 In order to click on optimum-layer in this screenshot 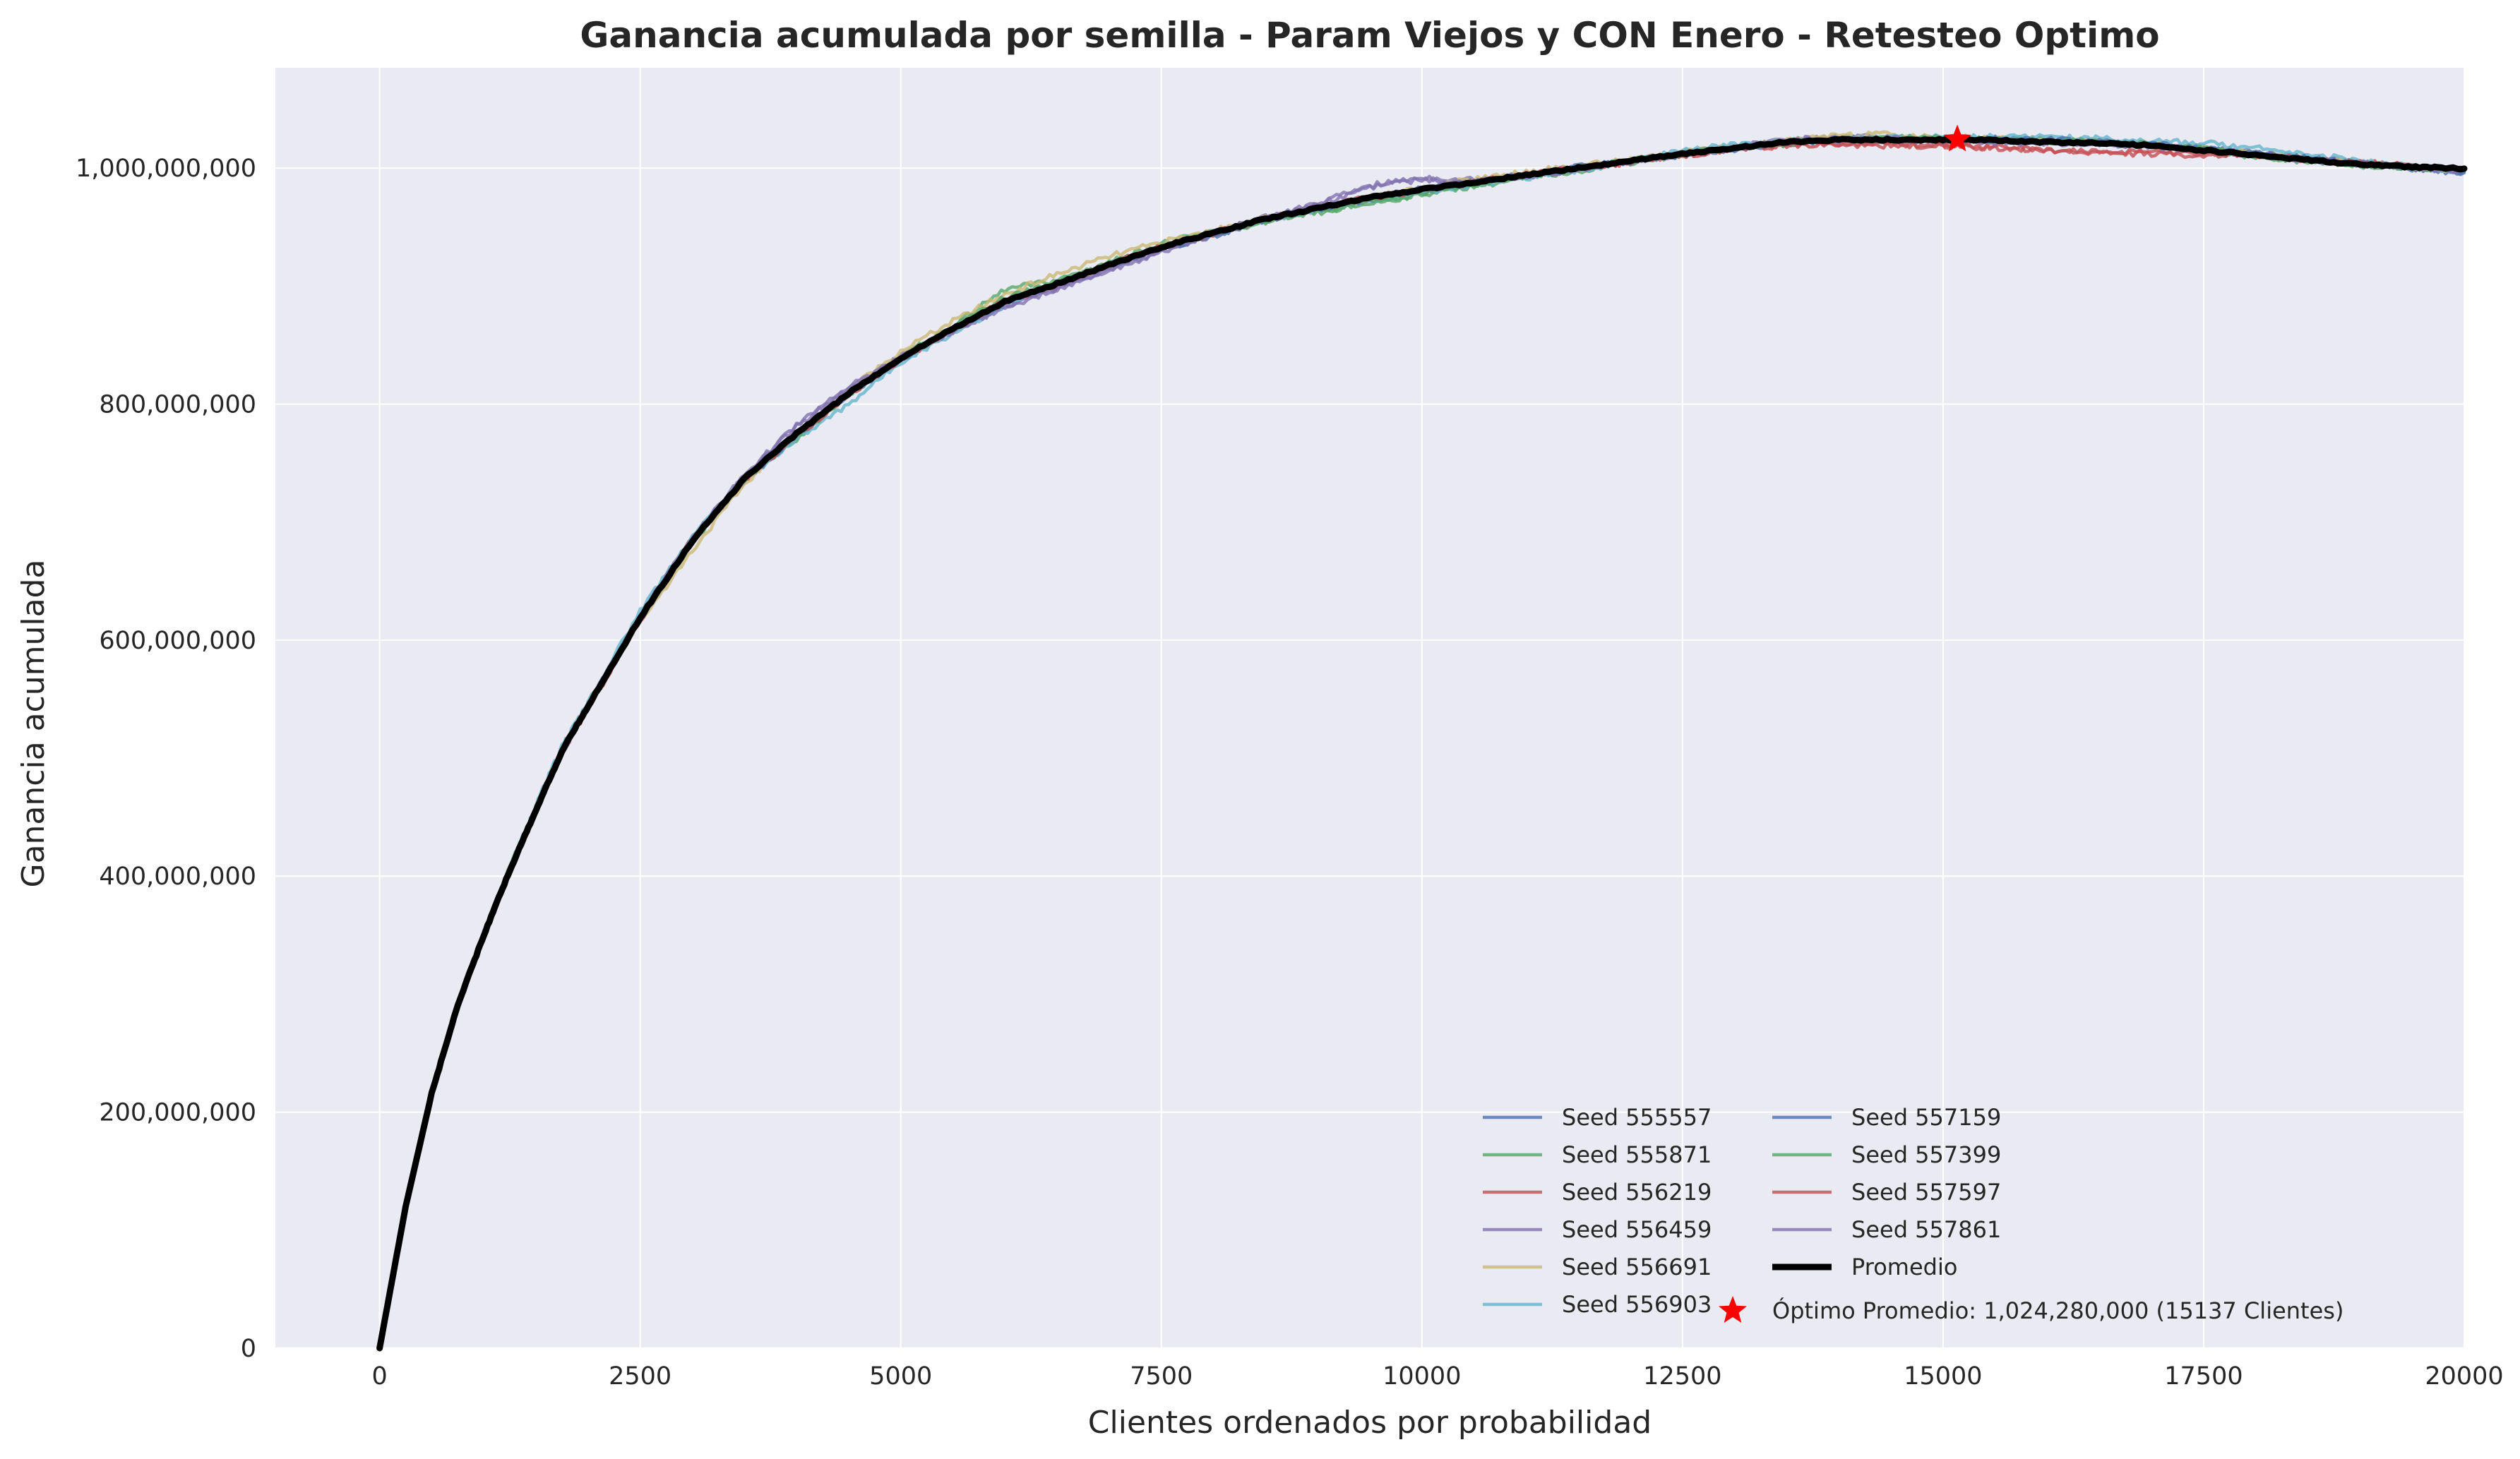, I will do `click(1957, 138)`.